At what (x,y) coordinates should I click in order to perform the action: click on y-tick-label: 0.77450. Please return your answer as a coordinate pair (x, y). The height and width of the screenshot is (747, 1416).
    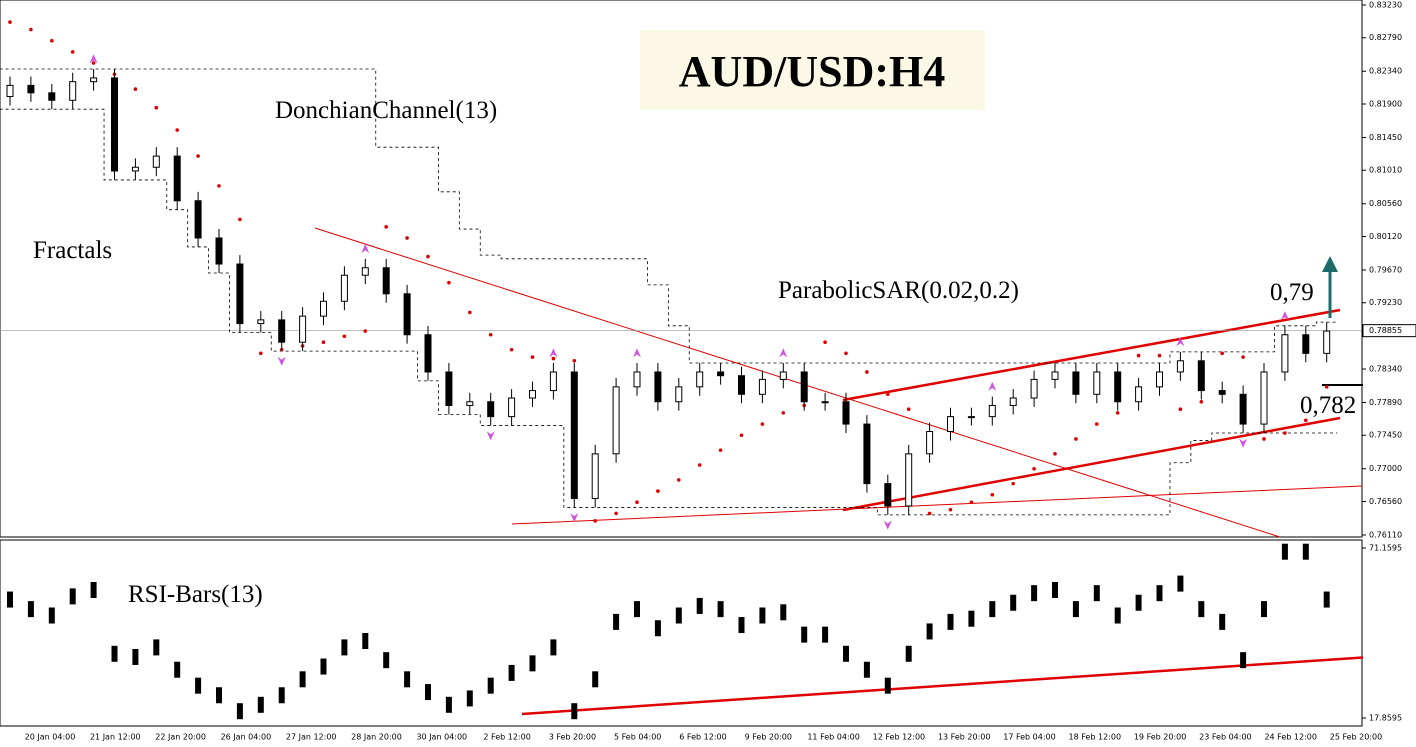
    Looking at the image, I should click on (1385, 435).